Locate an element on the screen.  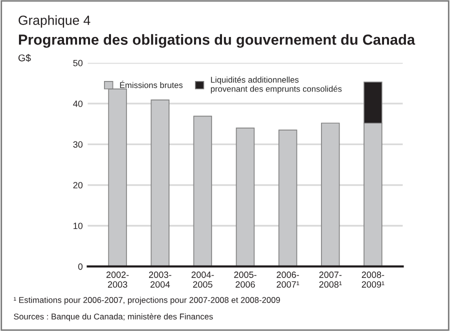
chart-subtitle: Graphique 4 is located at coordinates (54, 21).